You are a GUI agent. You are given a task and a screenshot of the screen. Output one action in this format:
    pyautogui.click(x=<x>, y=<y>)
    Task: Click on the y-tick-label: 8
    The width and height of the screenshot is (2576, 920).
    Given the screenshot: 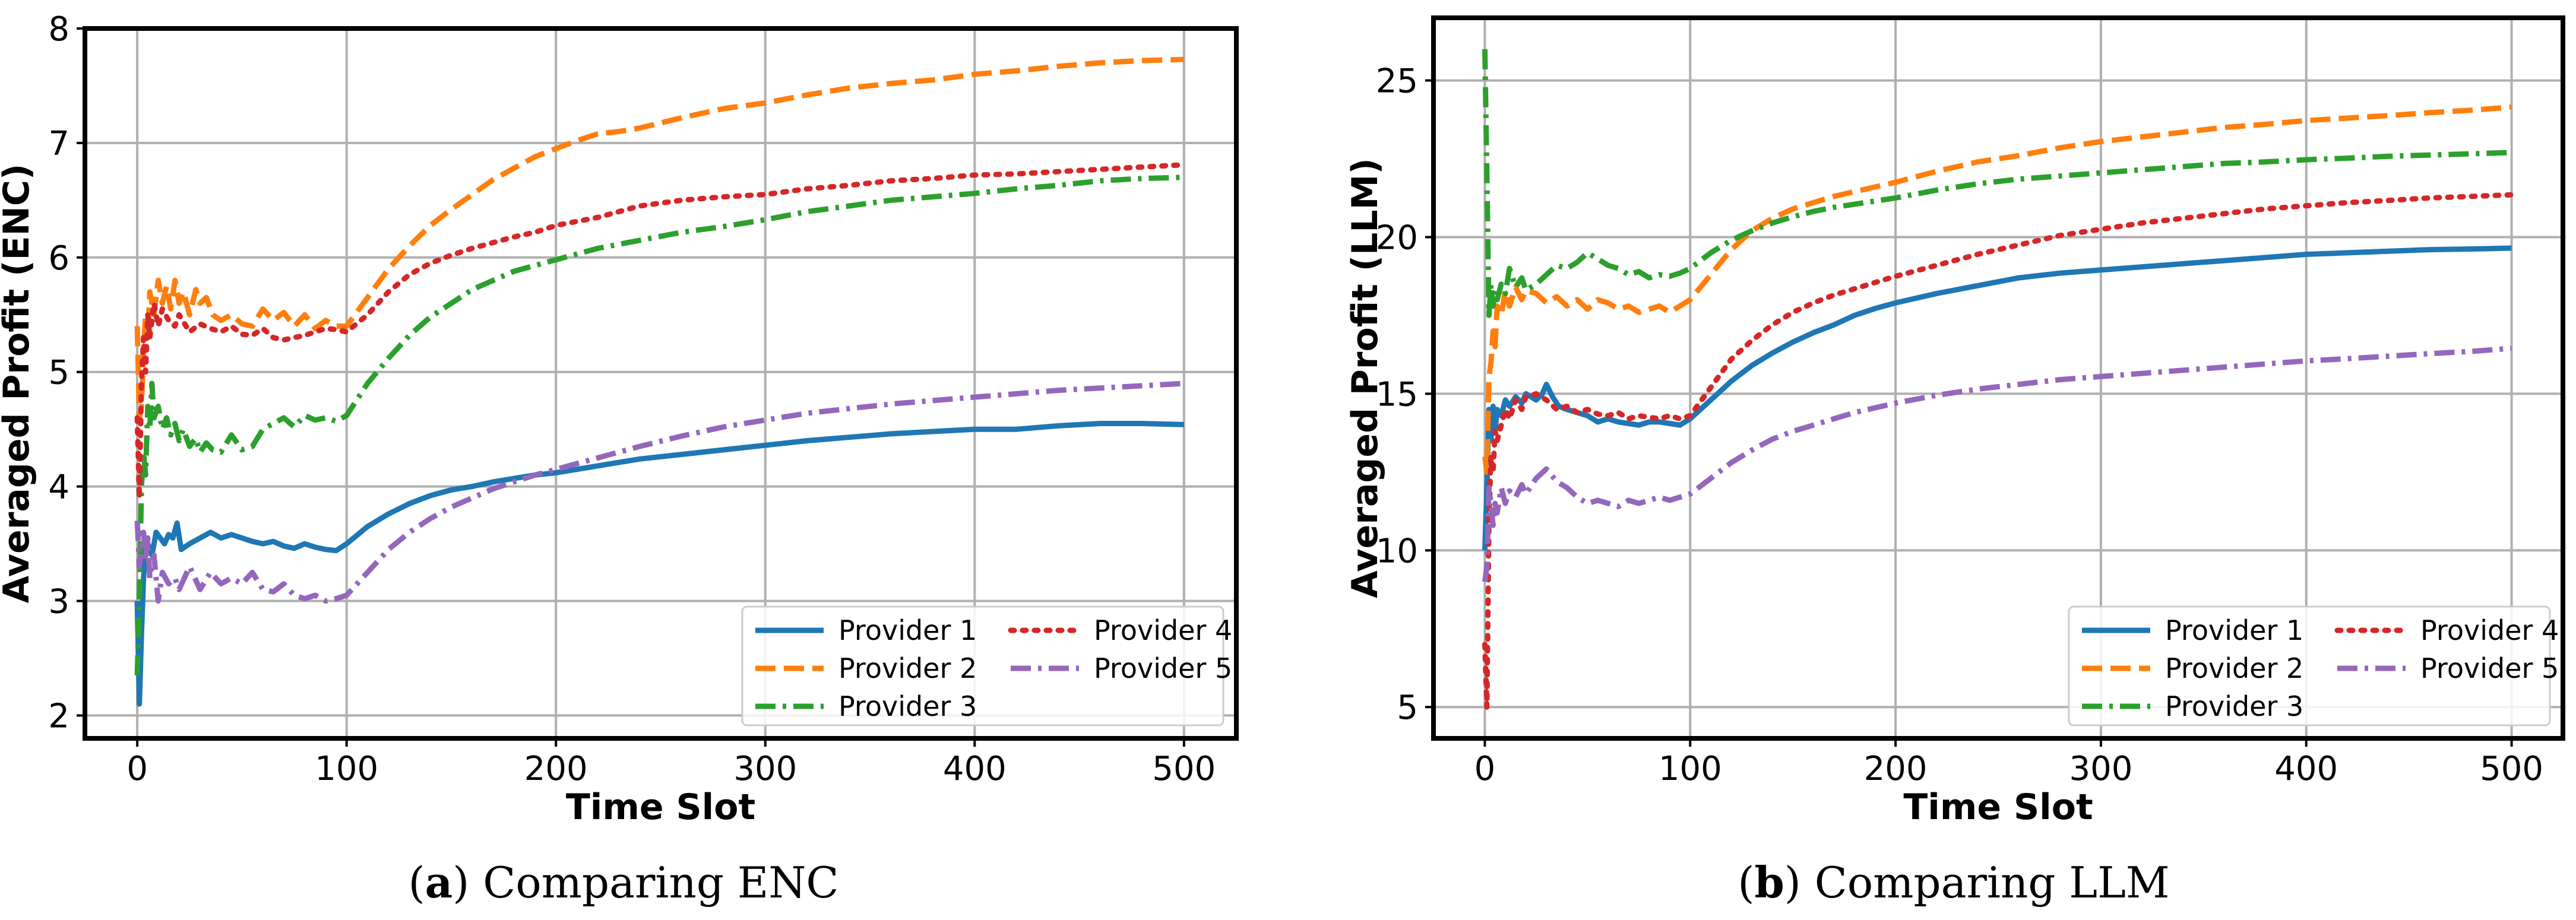 What is the action you would take?
    pyautogui.click(x=58, y=29)
    